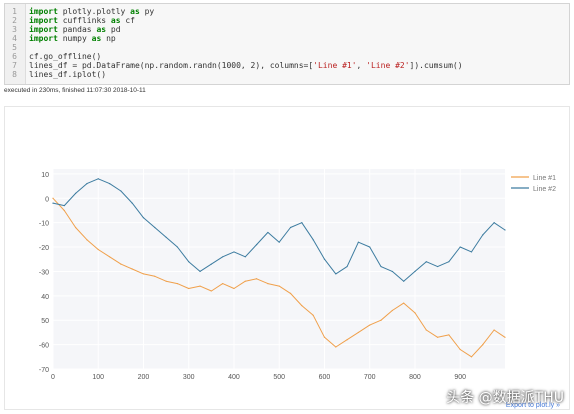 The width and height of the screenshot is (574, 414). I want to click on y-tick-label: -60, so click(44, 346).